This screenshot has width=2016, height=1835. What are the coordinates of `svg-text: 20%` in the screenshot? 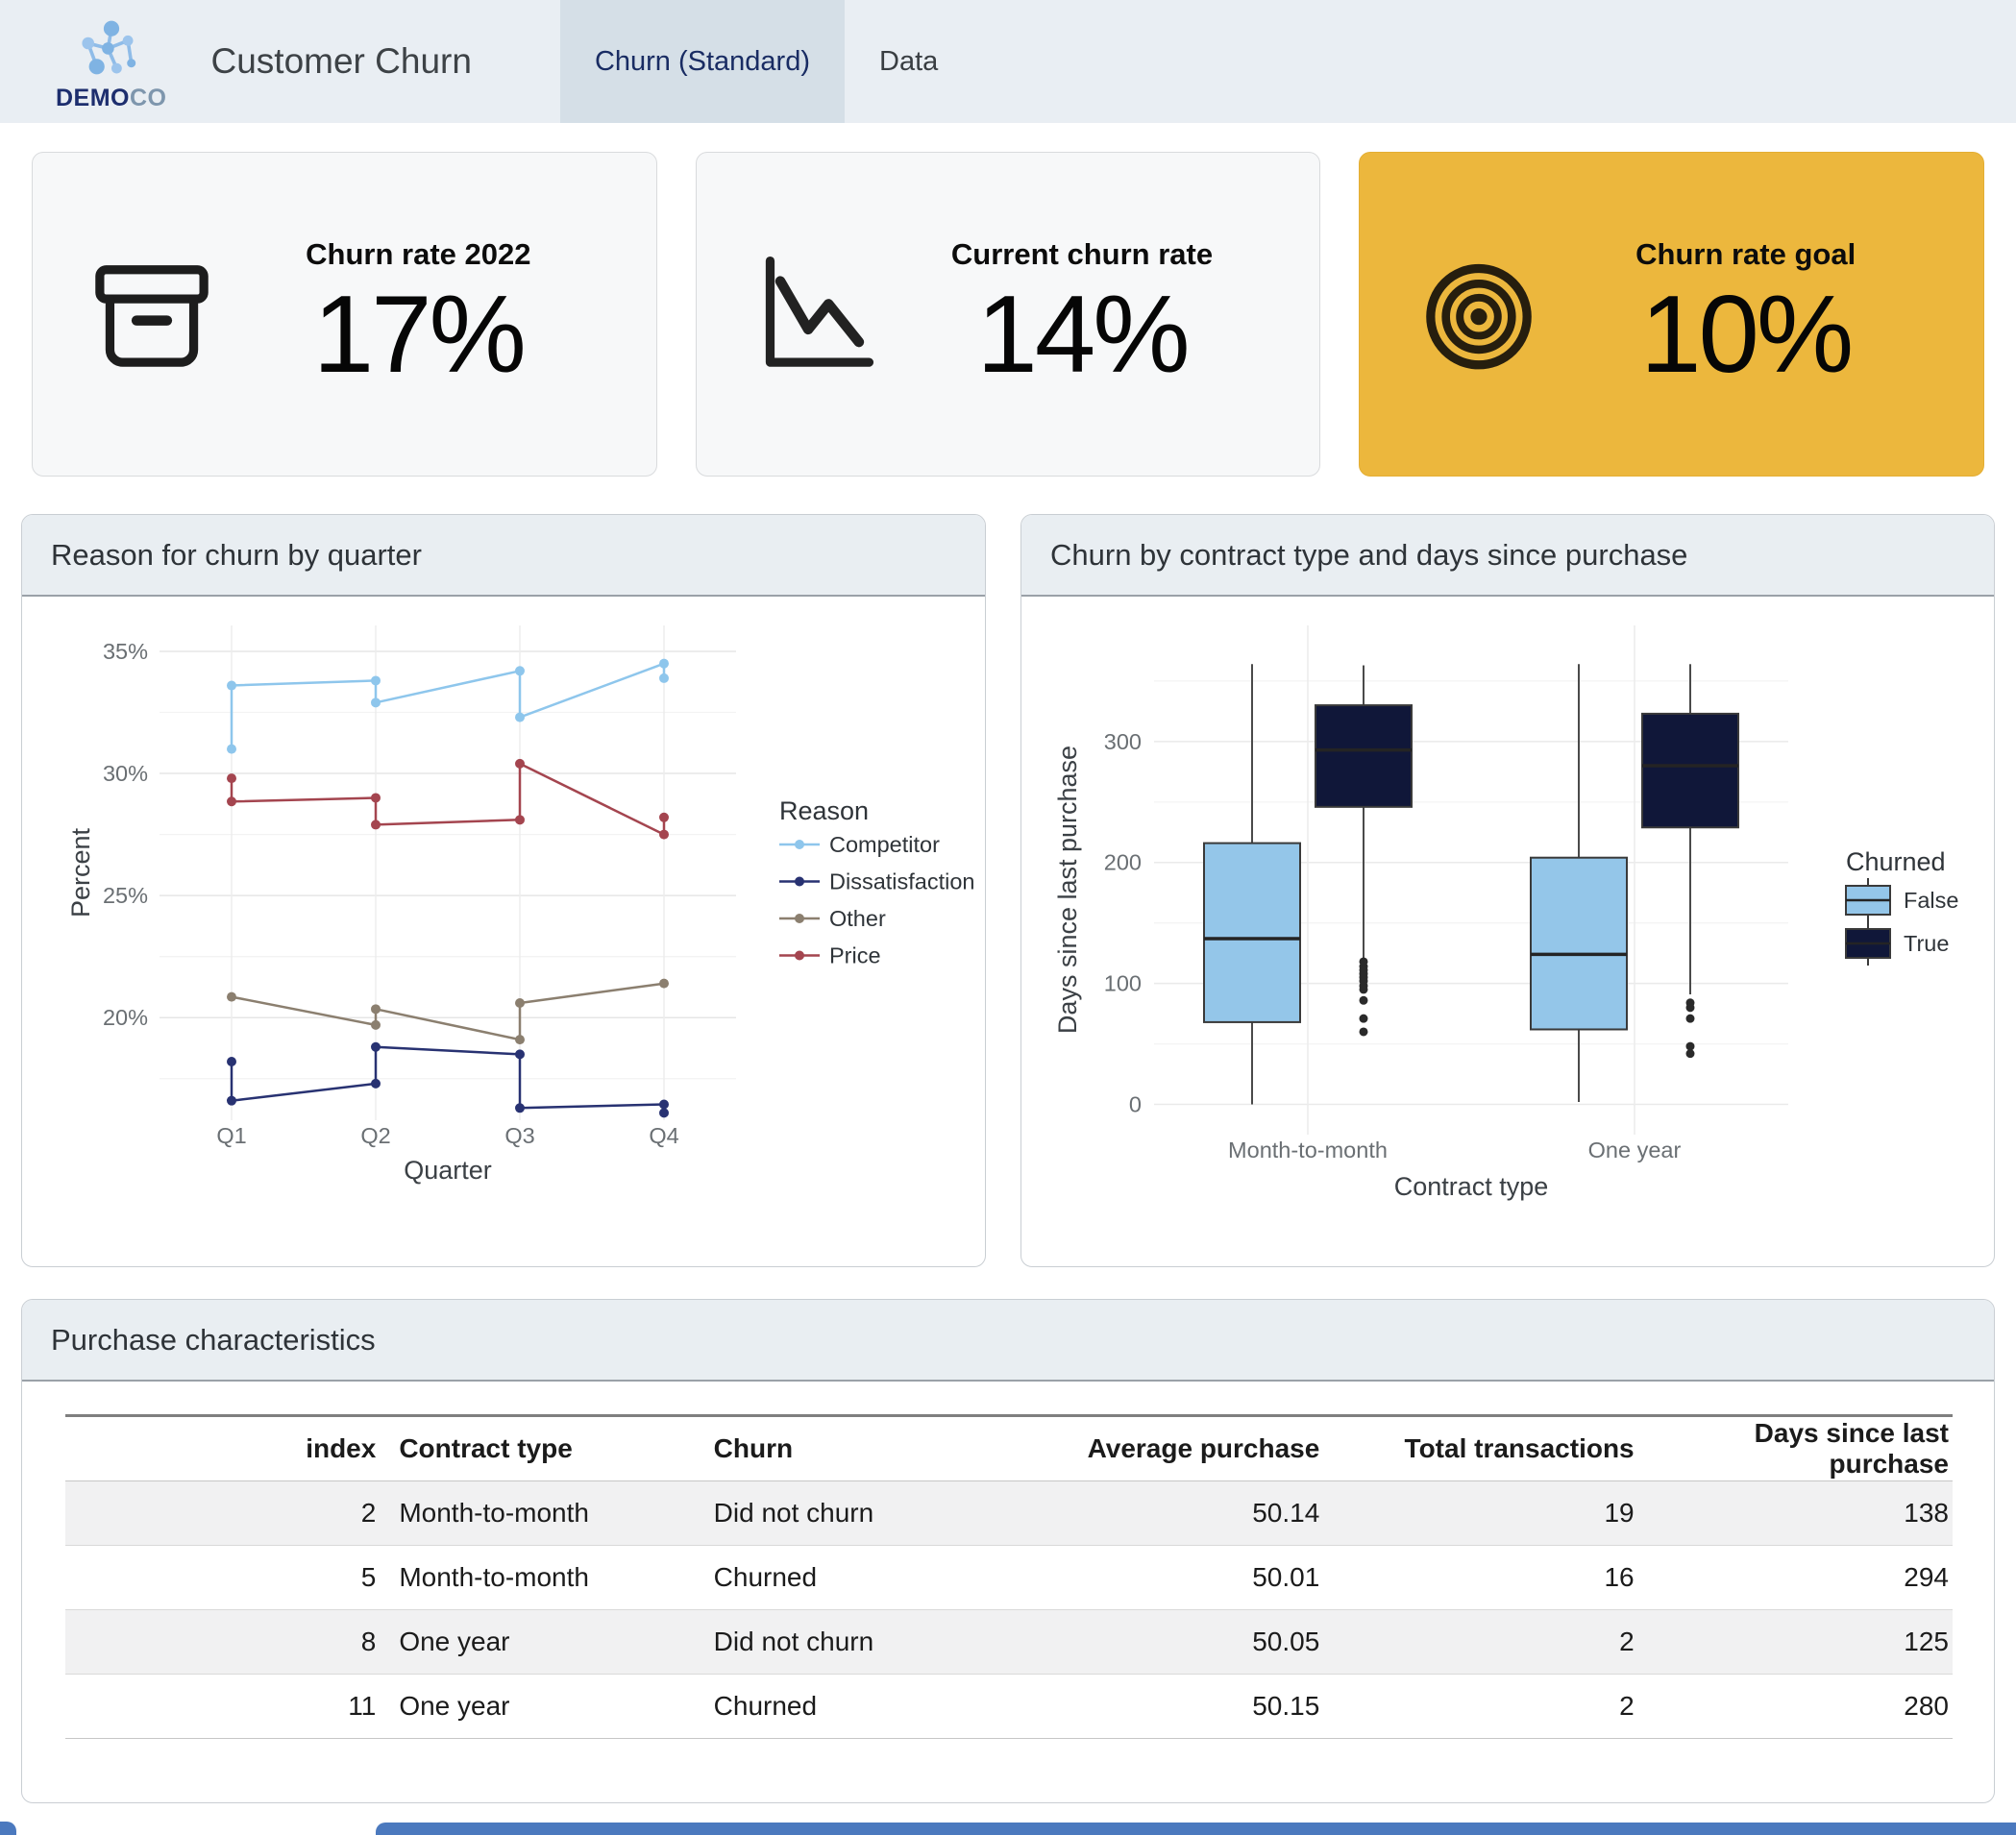 It's located at (125, 1017).